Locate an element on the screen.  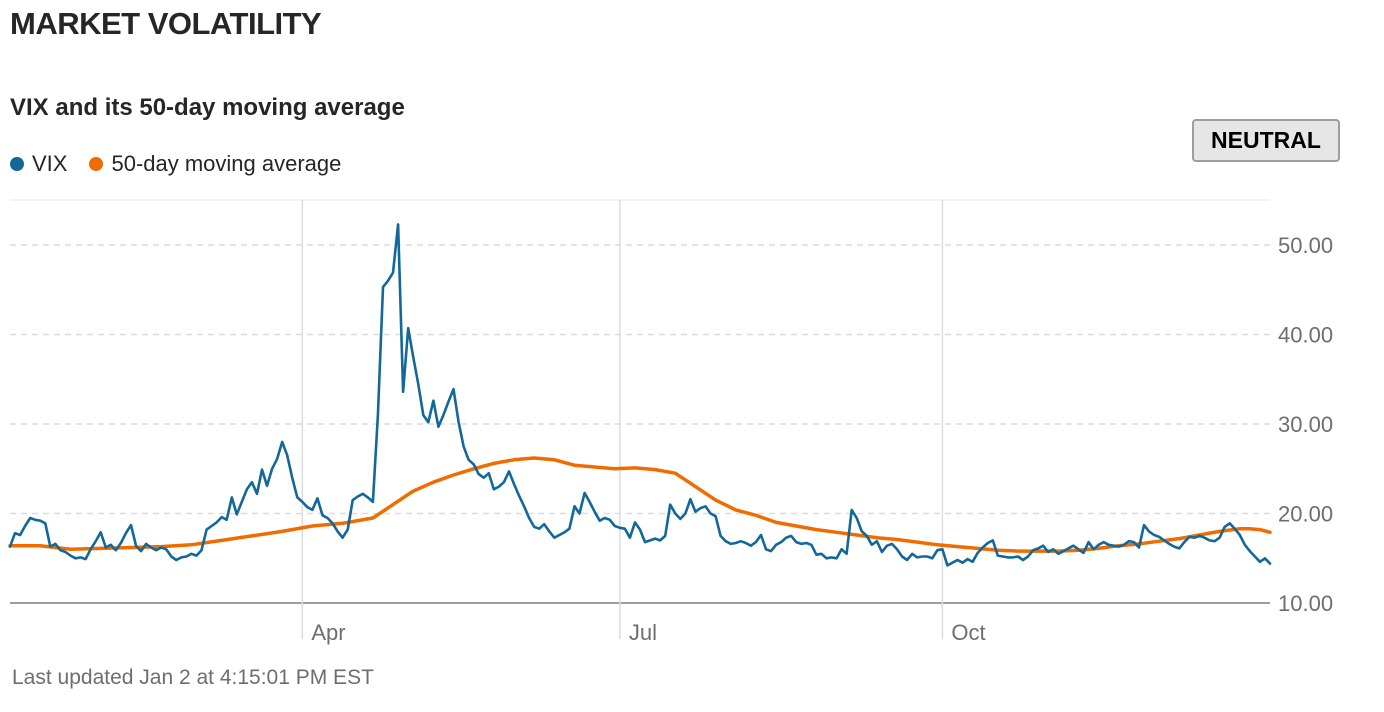
vix-legend-dot-icon is located at coordinates (17, 164).